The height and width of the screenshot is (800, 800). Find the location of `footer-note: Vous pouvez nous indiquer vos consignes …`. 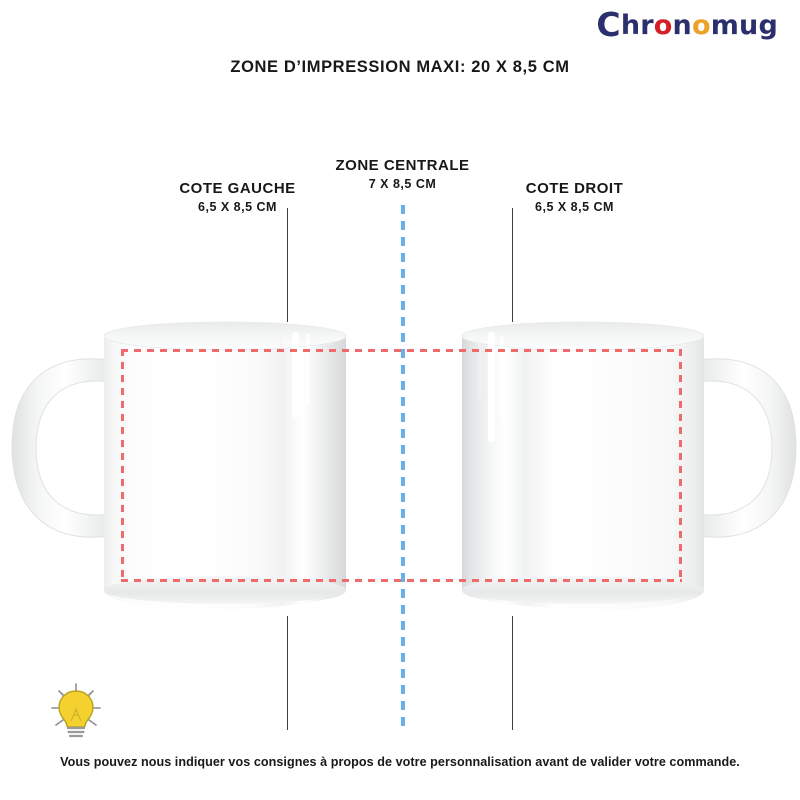

footer-note: Vous pouvez nous indiquer vos consignes … is located at coordinates (400, 762).